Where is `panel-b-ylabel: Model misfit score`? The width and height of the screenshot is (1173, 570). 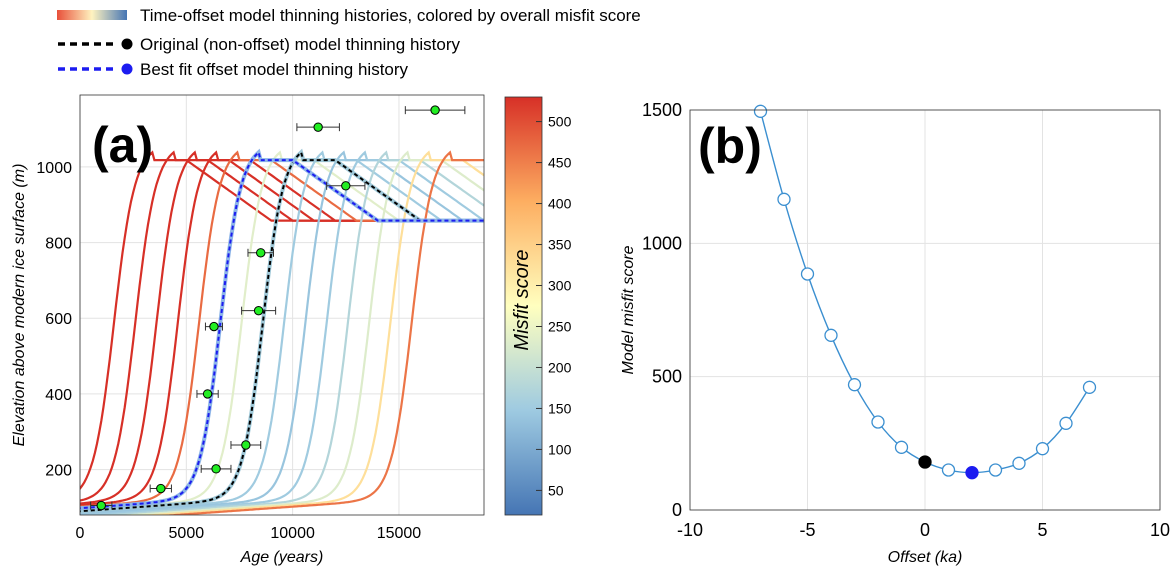
panel-b-ylabel: Model misfit score is located at coordinates (628, 309).